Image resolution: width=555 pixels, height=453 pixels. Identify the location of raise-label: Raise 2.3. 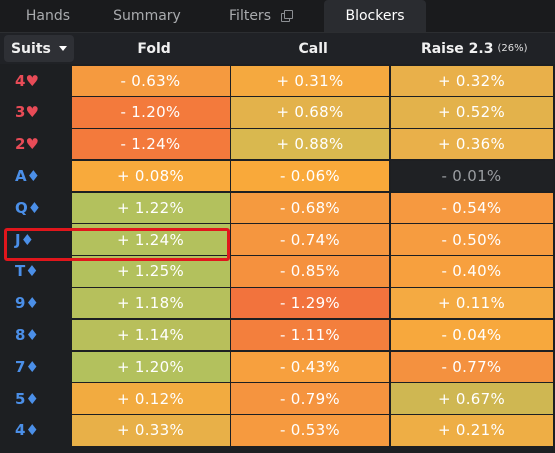
(457, 48).